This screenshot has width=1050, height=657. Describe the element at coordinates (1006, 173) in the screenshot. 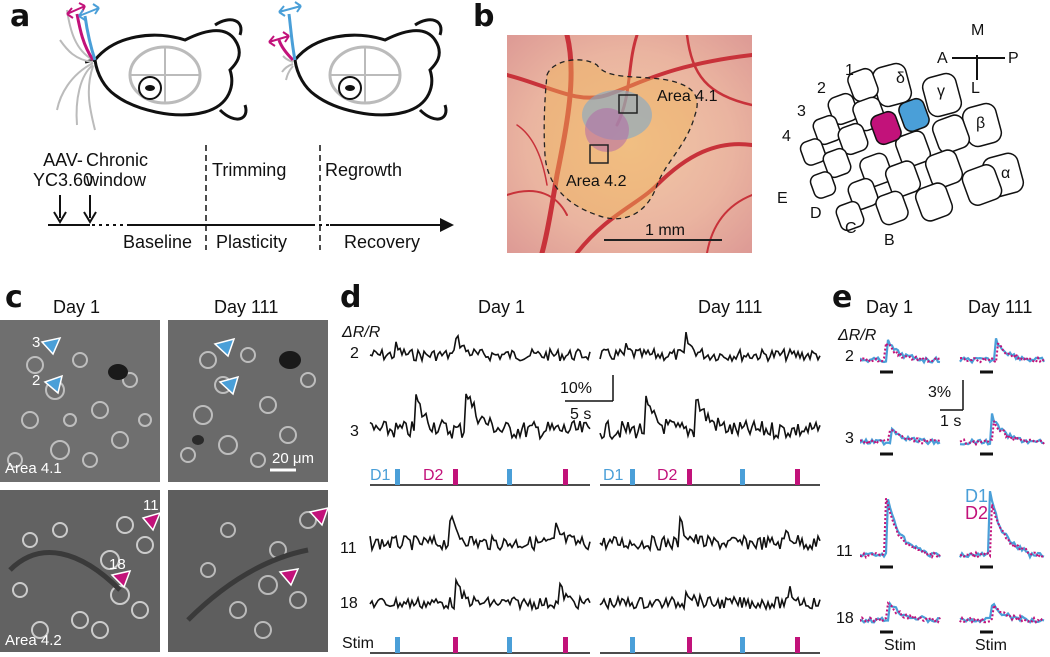

I see `greek-alpha: α` at that location.